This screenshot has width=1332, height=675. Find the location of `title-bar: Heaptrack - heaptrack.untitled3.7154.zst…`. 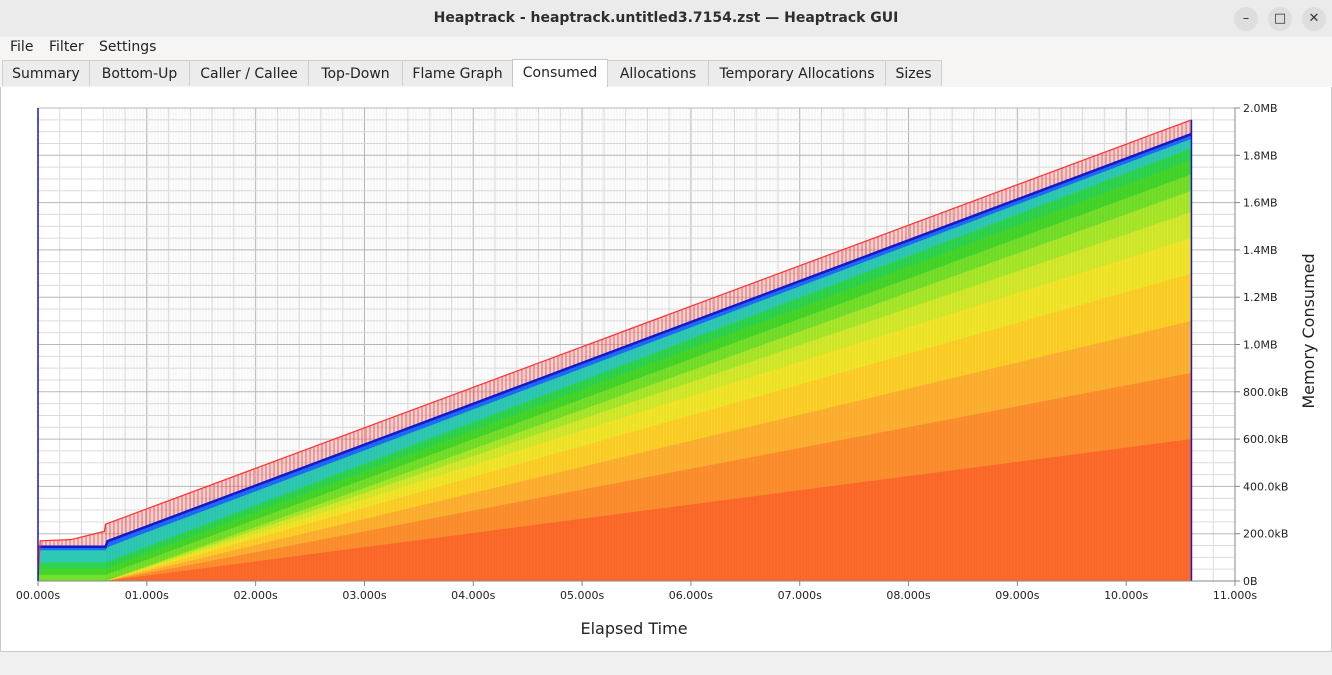

title-bar: Heaptrack - heaptrack.untitled3.7154.zst… is located at coordinates (666, 19).